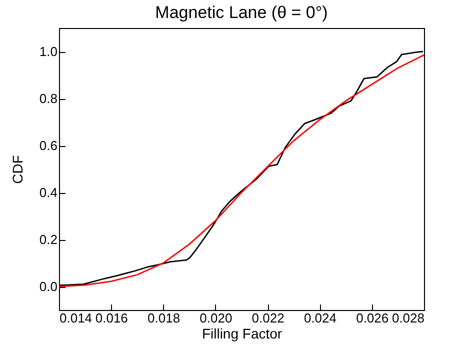  Describe the element at coordinates (268, 318) in the screenshot. I see `x-tick-label: 0.022` at that location.